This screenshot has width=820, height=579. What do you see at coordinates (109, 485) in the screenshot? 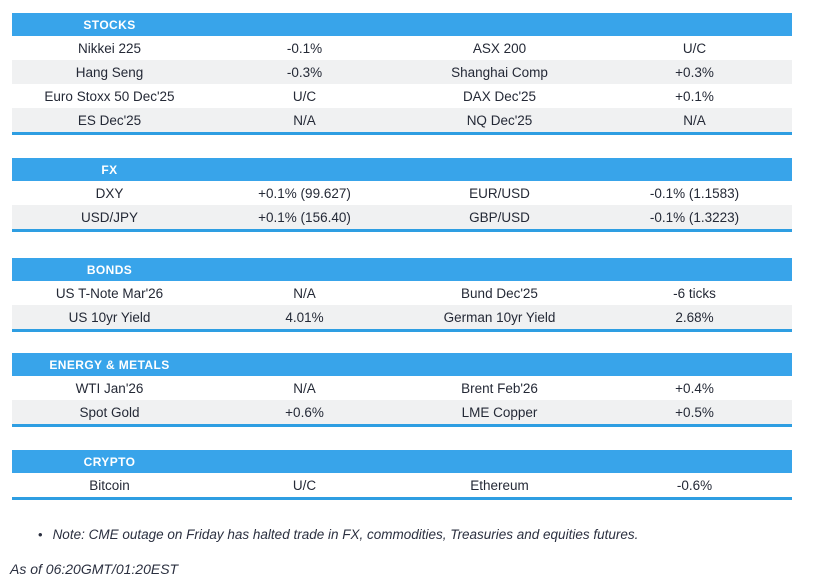
I see `instrument-label: Bitcoin` at bounding box center [109, 485].